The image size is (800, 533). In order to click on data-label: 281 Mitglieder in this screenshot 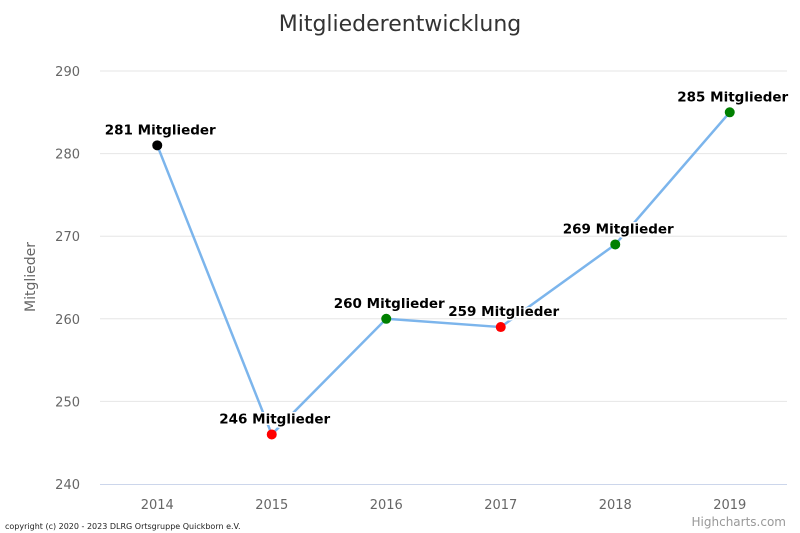, I will do `click(160, 130)`.